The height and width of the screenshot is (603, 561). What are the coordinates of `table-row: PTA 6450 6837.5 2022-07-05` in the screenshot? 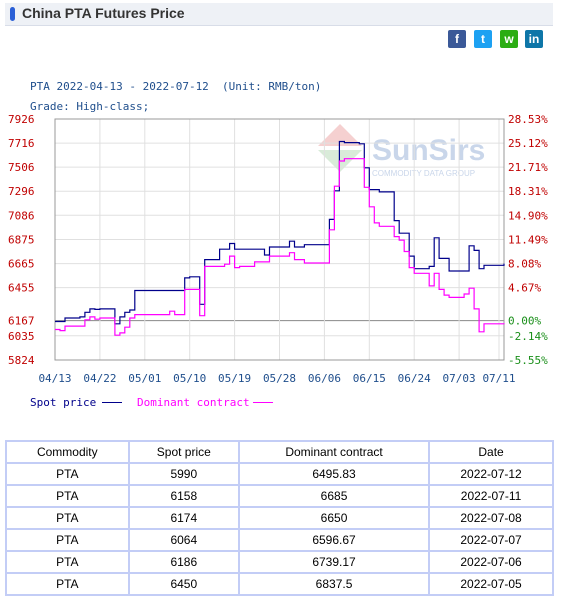 It's located at (279, 584).